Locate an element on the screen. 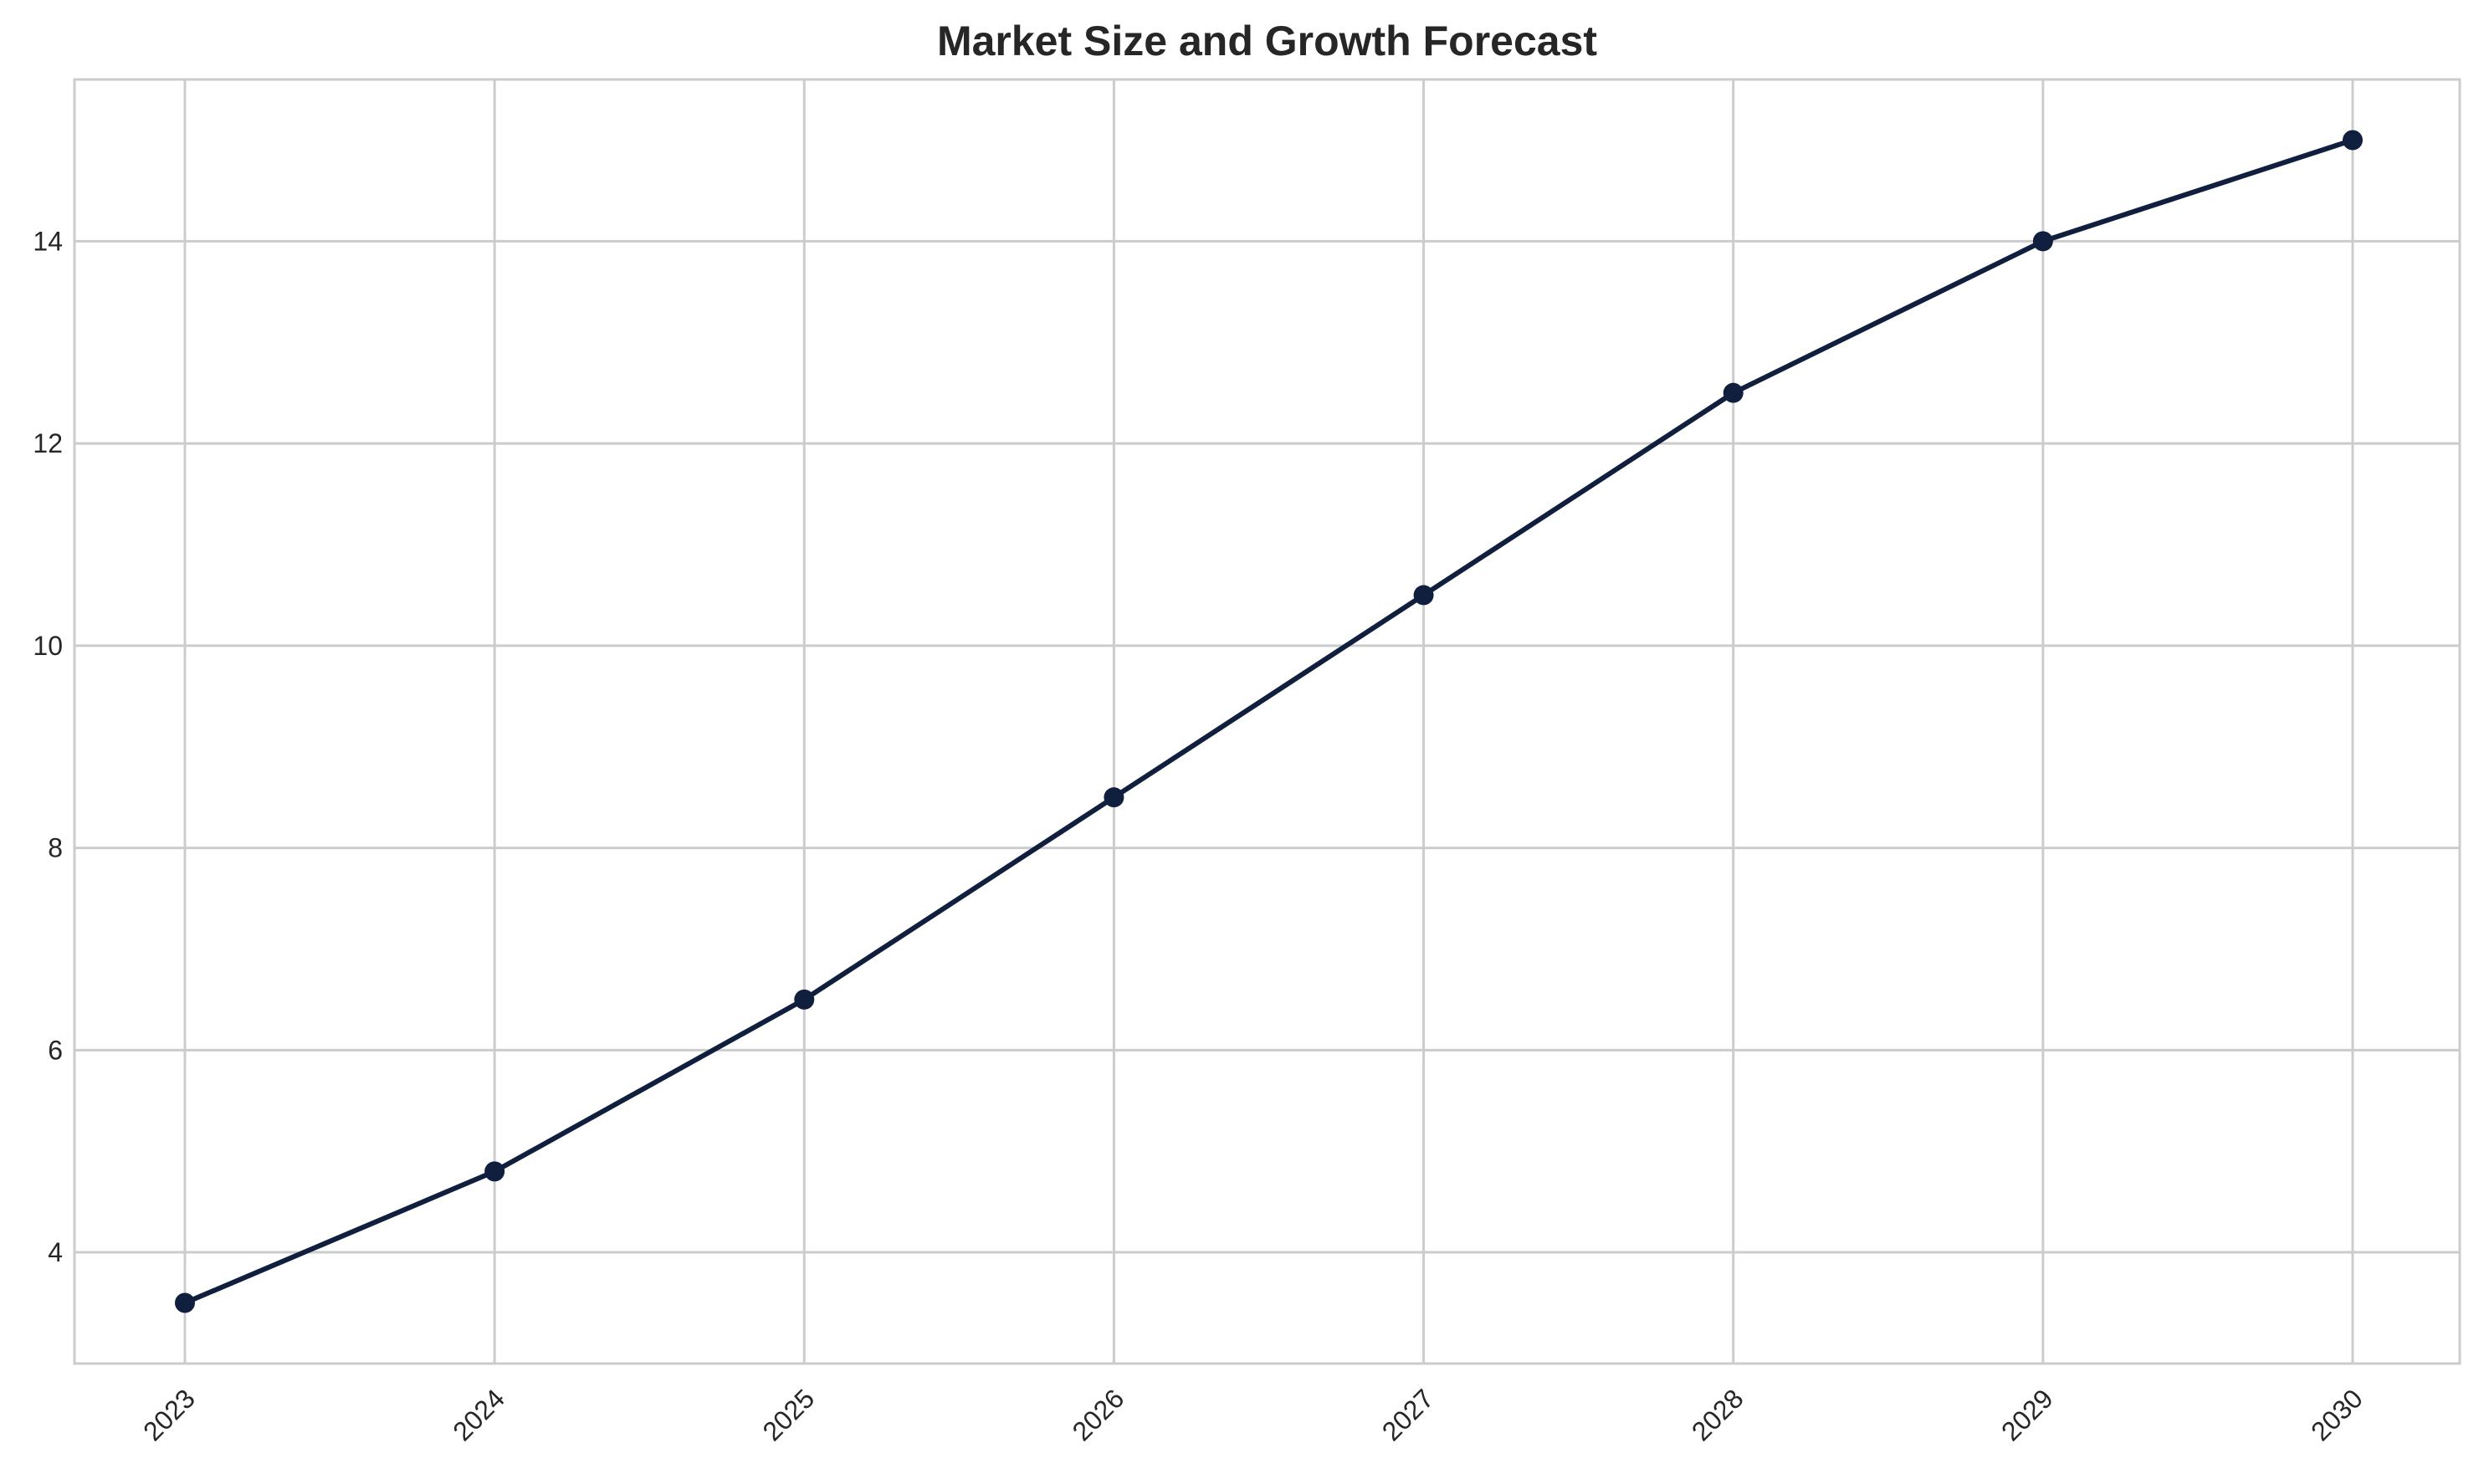 The height and width of the screenshot is (1484, 2484). x-tick-label: 2026 is located at coordinates (1098, 1414).